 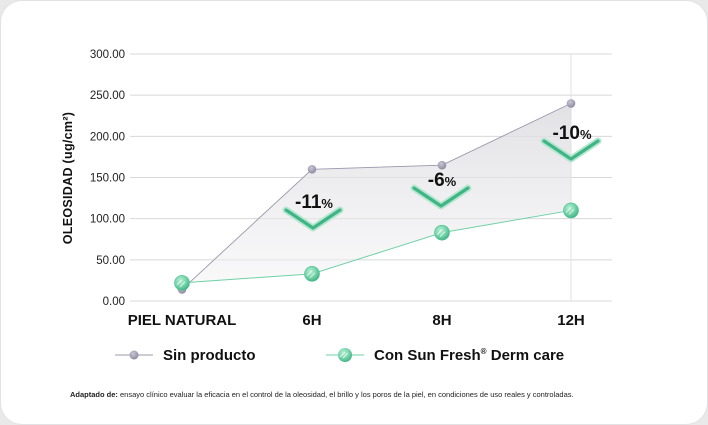 I want to click on reduction-annotations: -11% -6% -10%, so click(x=442, y=177).